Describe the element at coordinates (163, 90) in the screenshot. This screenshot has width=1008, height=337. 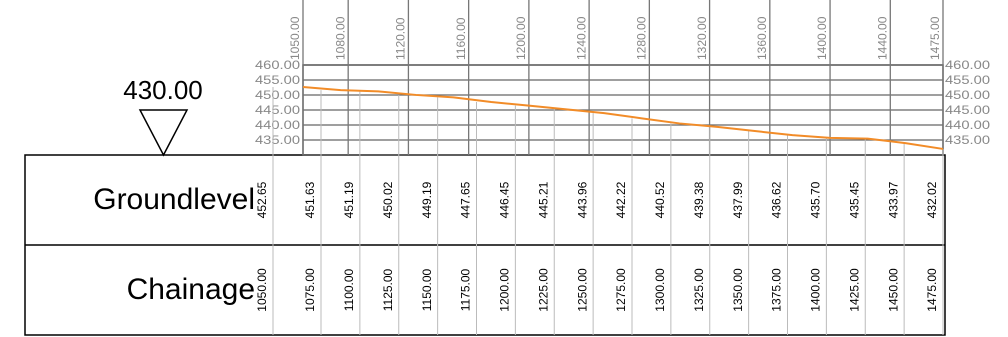
I see `datum-label: 430.00` at that location.